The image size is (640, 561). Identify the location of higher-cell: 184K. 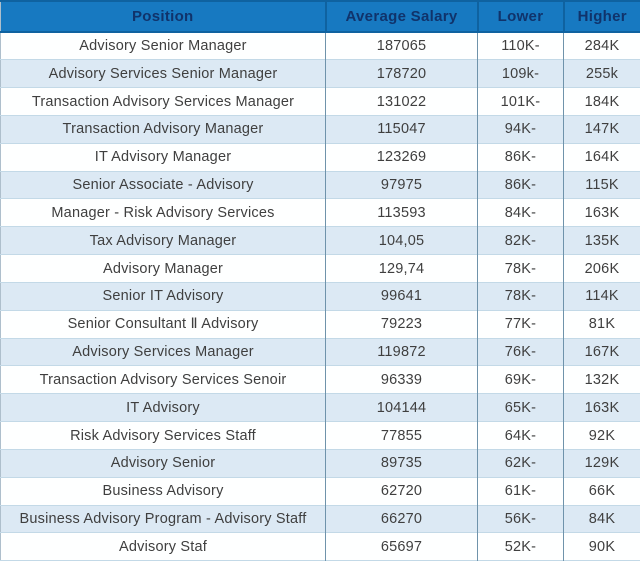
(602, 102).